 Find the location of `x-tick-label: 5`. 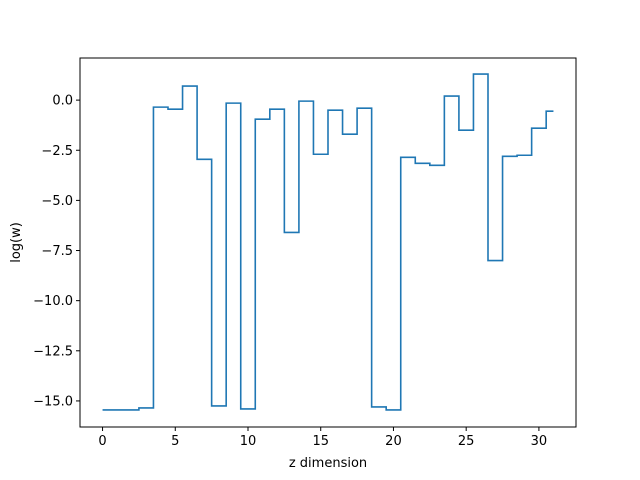

x-tick-label: 5 is located at coordinates (175, 441).